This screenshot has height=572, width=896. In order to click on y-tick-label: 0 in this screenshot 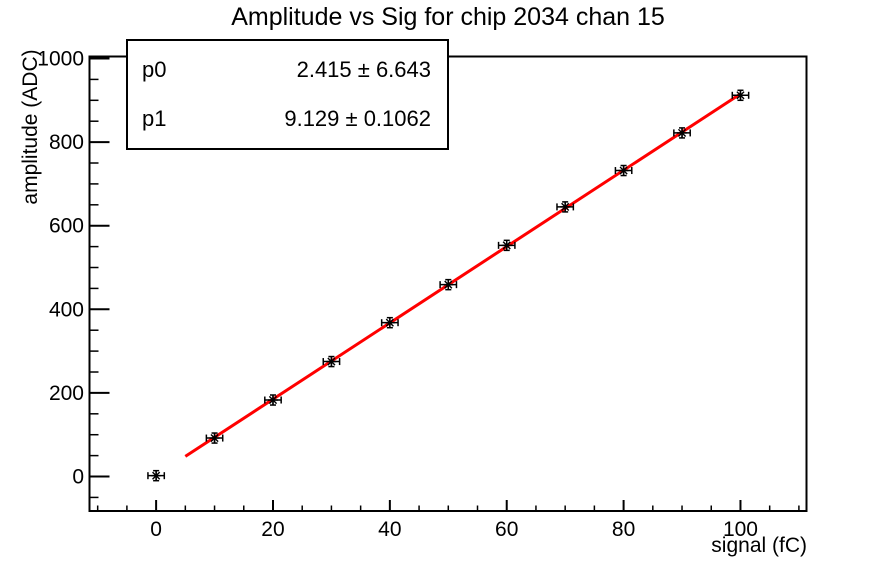, I will do `click(78, 477)`.